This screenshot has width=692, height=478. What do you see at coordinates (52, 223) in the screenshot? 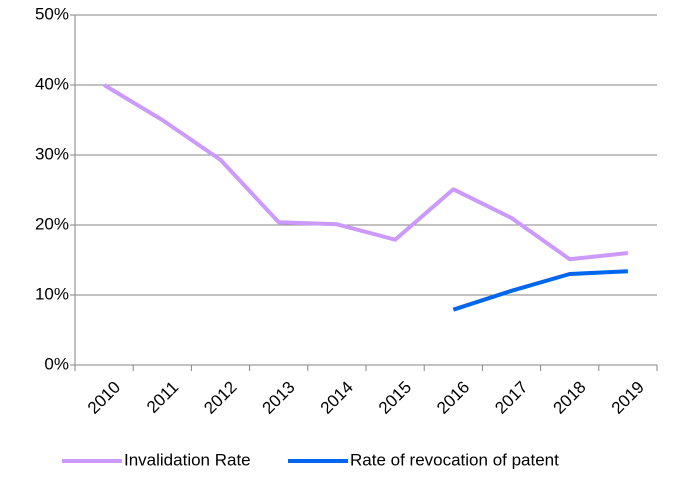
I see `y-tick-label: 20%` at bounding box center [52, 223].